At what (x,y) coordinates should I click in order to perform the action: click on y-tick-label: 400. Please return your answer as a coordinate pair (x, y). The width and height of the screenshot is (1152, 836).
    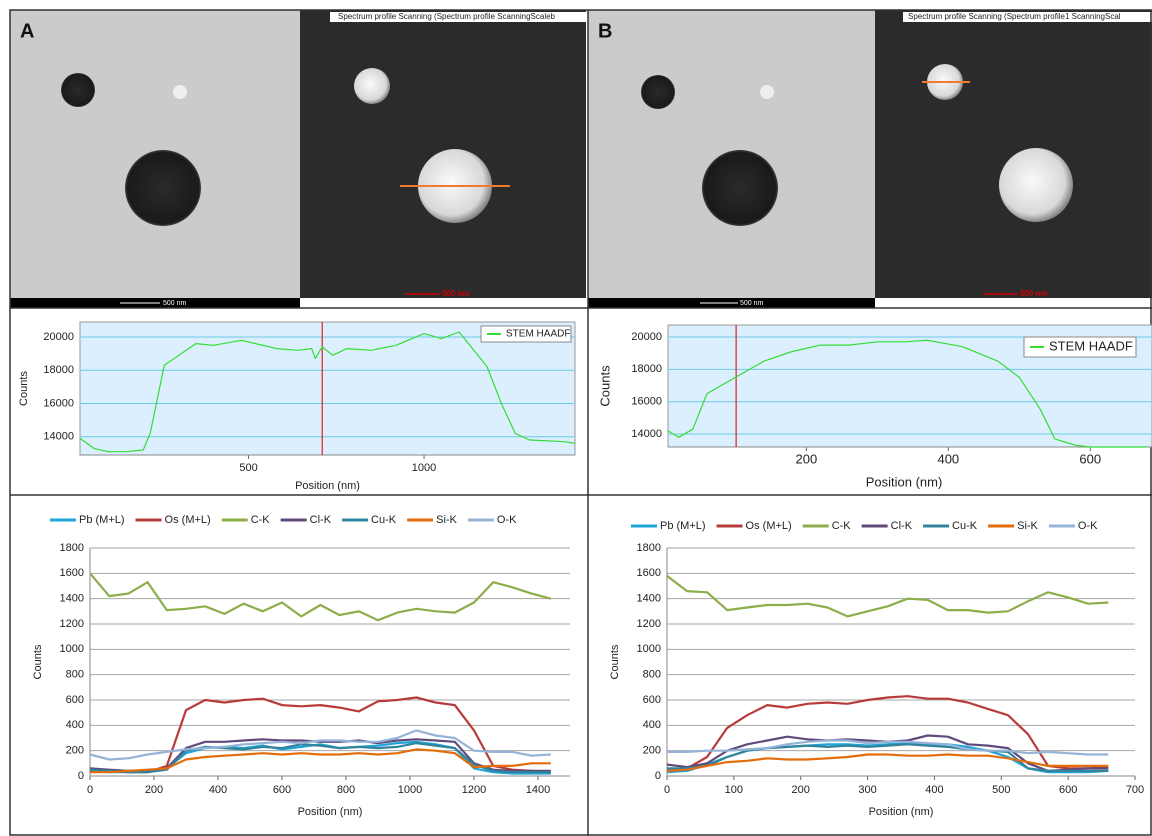
    Looking at the image, I should click on (652, 725).